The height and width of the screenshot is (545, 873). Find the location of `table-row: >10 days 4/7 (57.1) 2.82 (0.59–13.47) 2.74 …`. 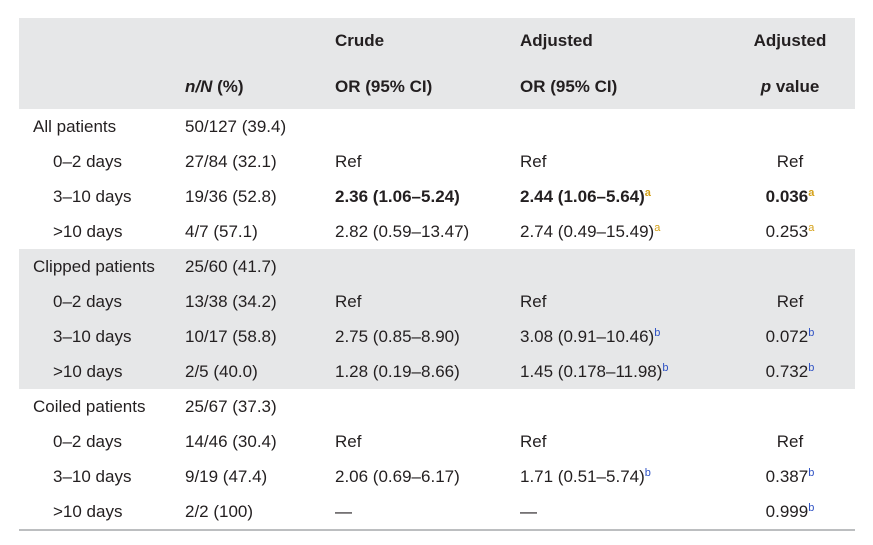

table-row: >10 days 4/7 (57.1) 2.82 (0.59–13.47) 2.74 … is located at coordinates (437, 231).